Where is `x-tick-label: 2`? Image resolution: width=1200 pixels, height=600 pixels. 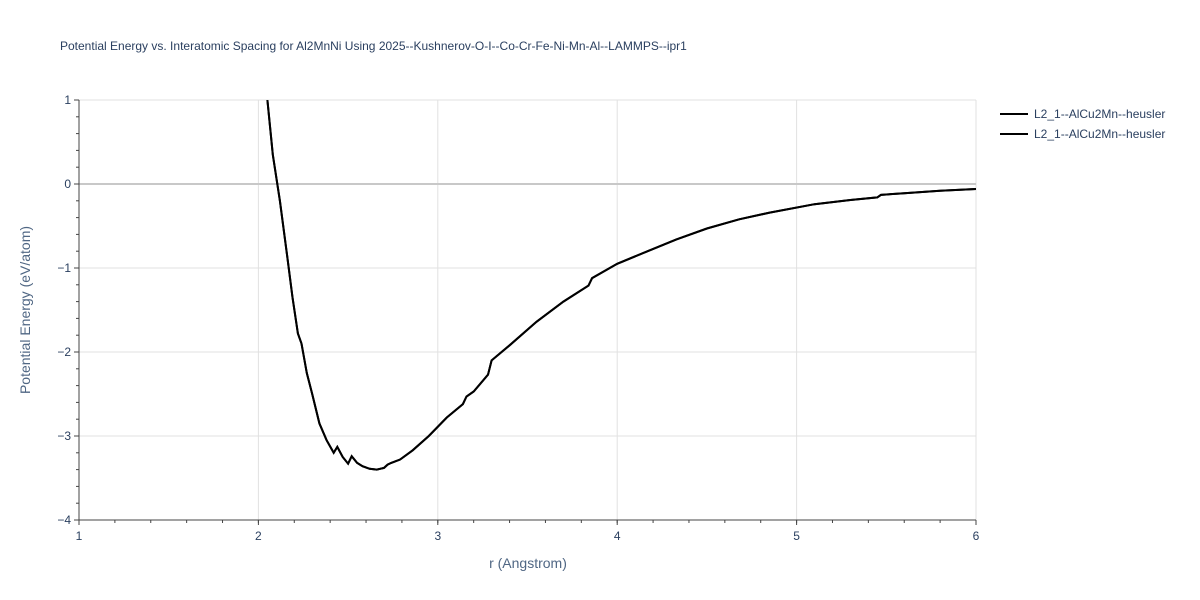 x-tick-label: 2 is located at coordinates (258, 536).